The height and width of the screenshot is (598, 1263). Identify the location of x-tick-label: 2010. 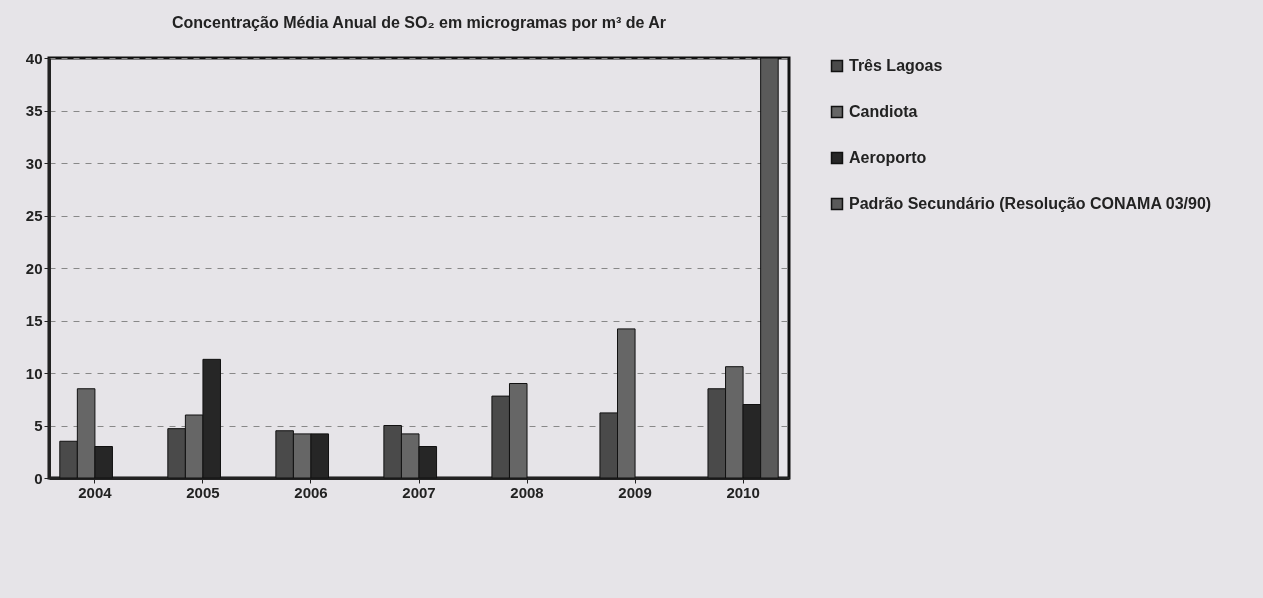
(743, 492).